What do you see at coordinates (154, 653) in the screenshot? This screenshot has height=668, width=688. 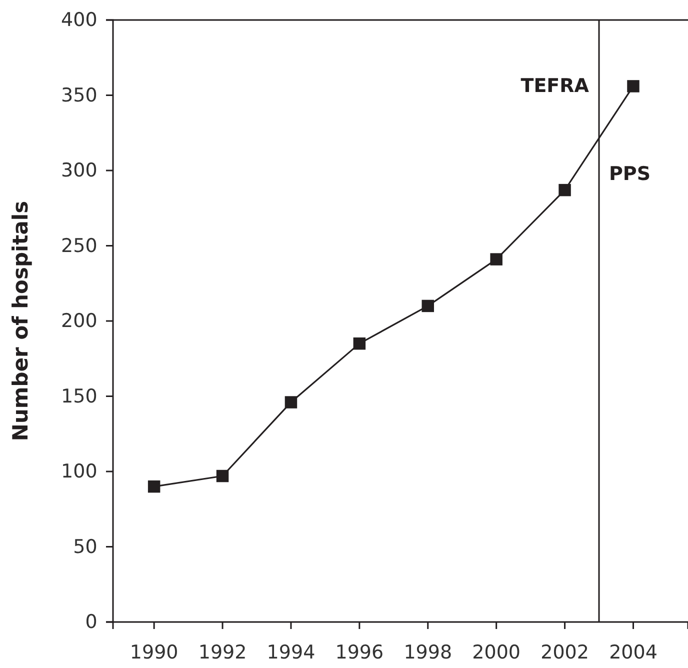 I see `x-tick-label: 1990` at bounding box center [154, 653].